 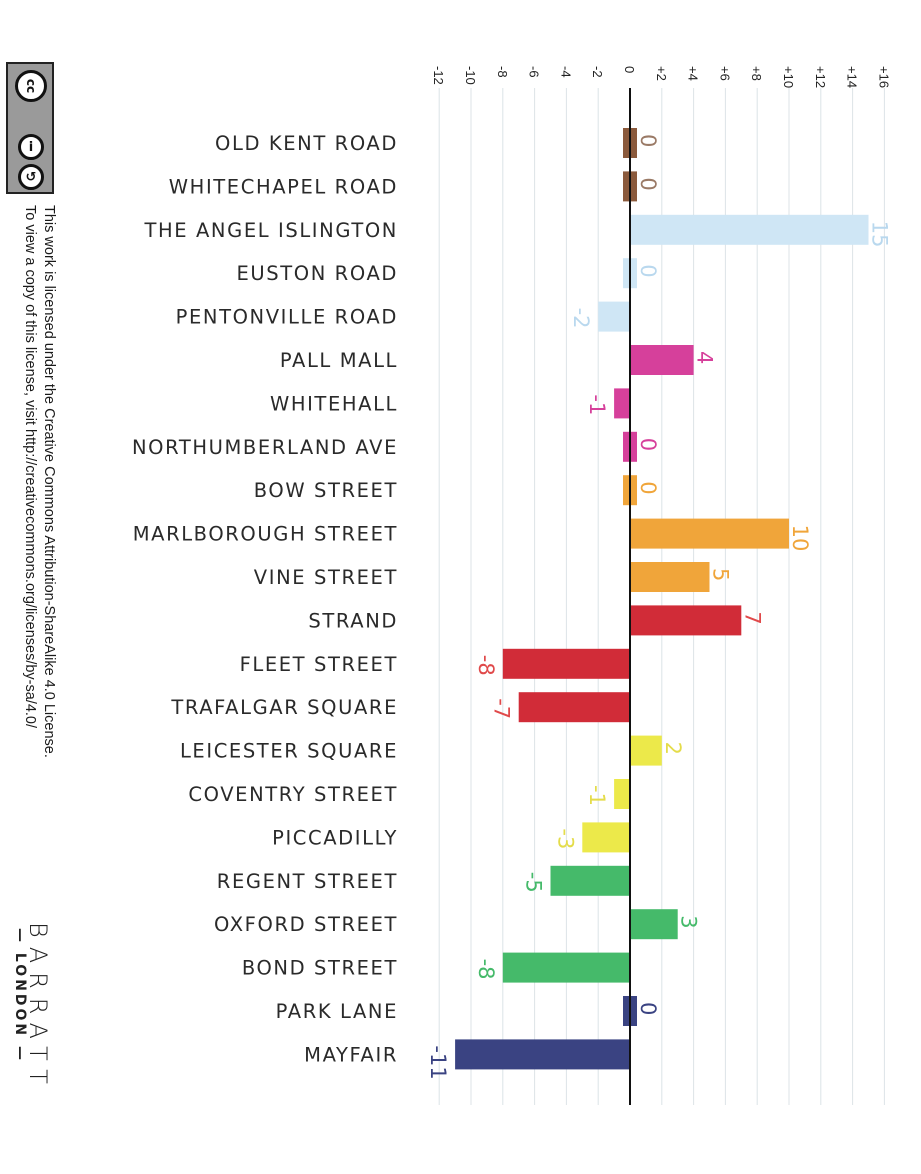 I want to click on tick-label: -12, so click(x=438, y=75).